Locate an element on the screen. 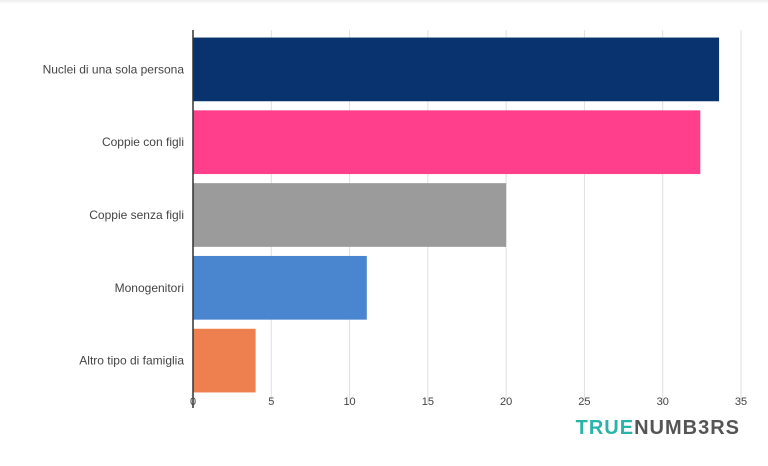  top-divider is located at coordinates (384, 2).